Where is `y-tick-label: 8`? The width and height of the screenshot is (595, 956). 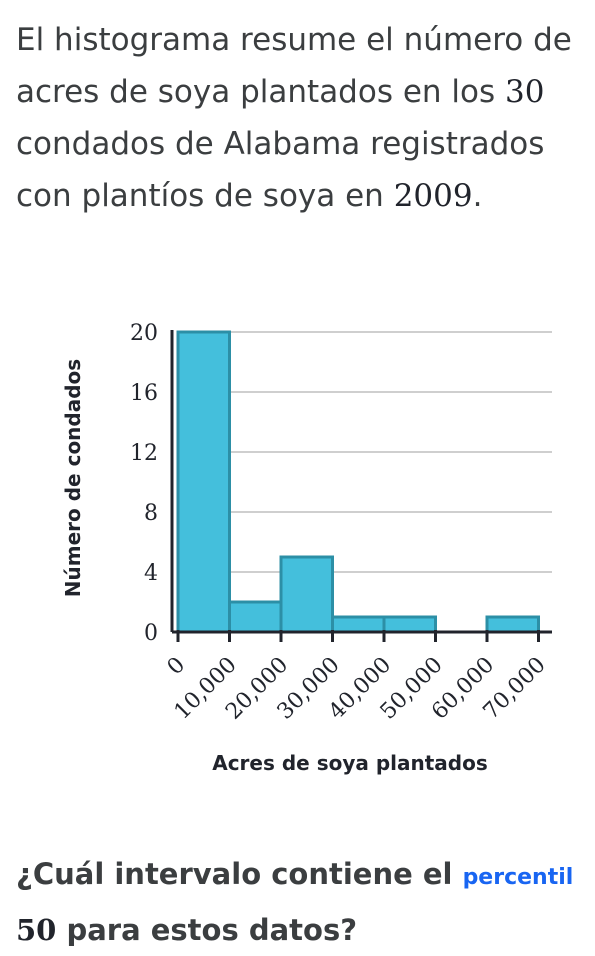 y-tick-label: 8 is located at coordinates (151, 513).